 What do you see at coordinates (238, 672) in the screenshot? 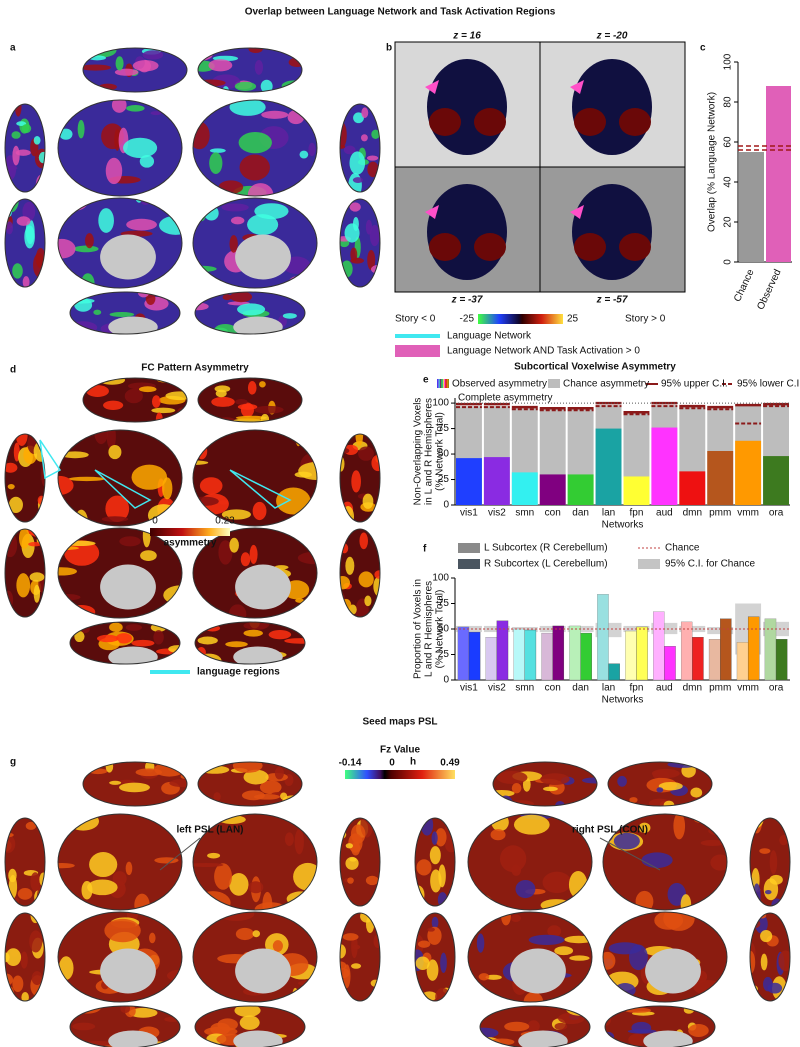
I see `legend-label: language regions` at bounding box center [238, 672].